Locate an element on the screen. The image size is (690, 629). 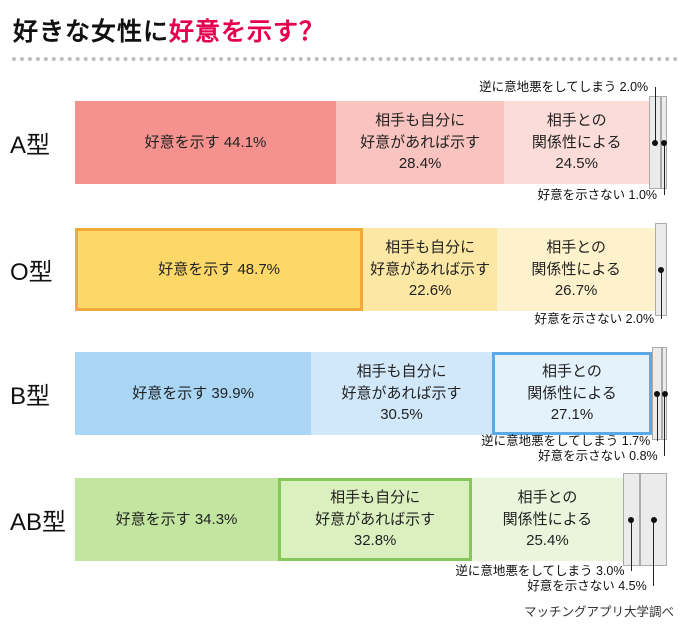
source-credit: マッチングアプリ大学調べ is located at coordinates (598, 612).